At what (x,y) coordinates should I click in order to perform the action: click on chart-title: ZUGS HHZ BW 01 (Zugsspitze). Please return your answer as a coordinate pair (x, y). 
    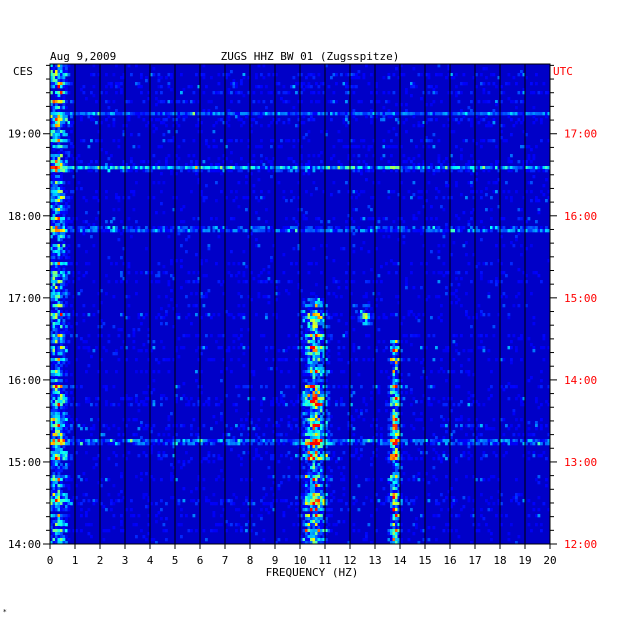
    Looking at the image, I should click on (310, 56).